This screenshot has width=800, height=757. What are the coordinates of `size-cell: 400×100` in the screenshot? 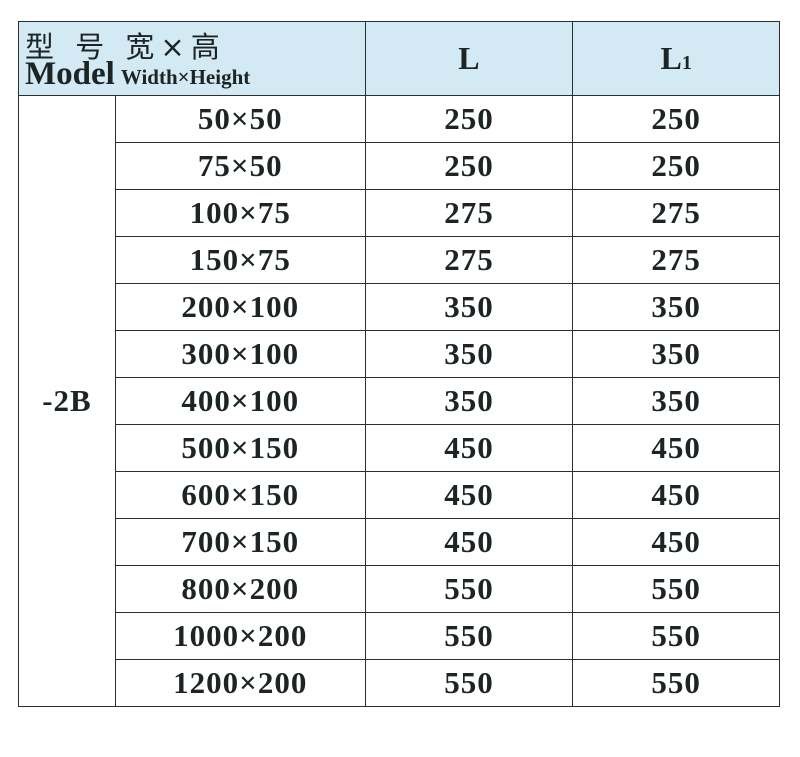 It's located at (240, 401).